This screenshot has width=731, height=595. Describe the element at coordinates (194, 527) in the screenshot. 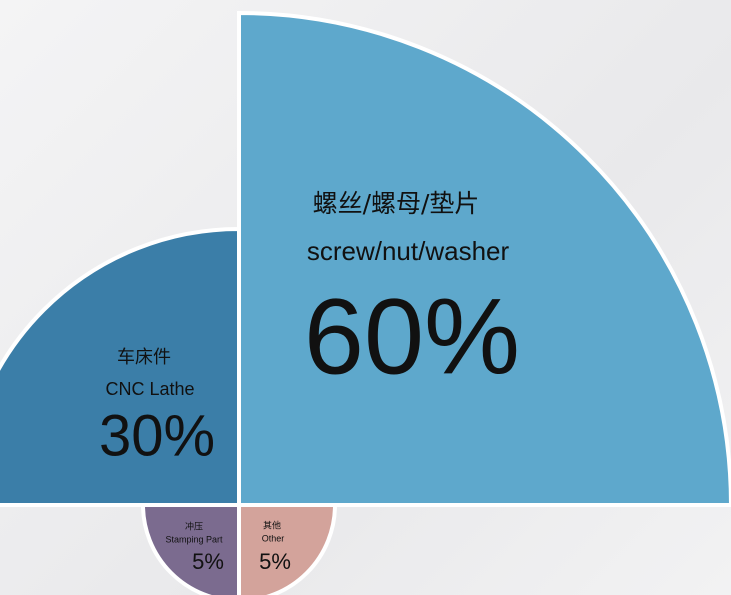

I see `label-cn: 冲压` at that location.